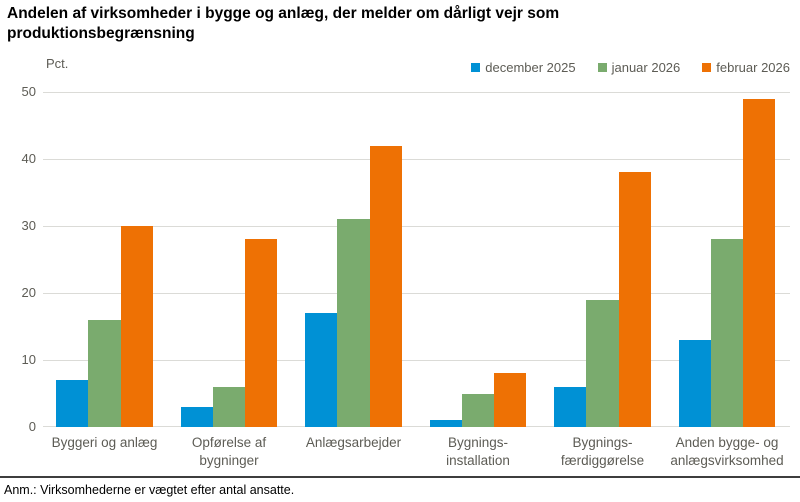 The width and height of the screenshot is (800, 502). What do you see at coordinates (400, 477) in the screenshot?
I see `footer-divider` at bounding box center [400, 477].